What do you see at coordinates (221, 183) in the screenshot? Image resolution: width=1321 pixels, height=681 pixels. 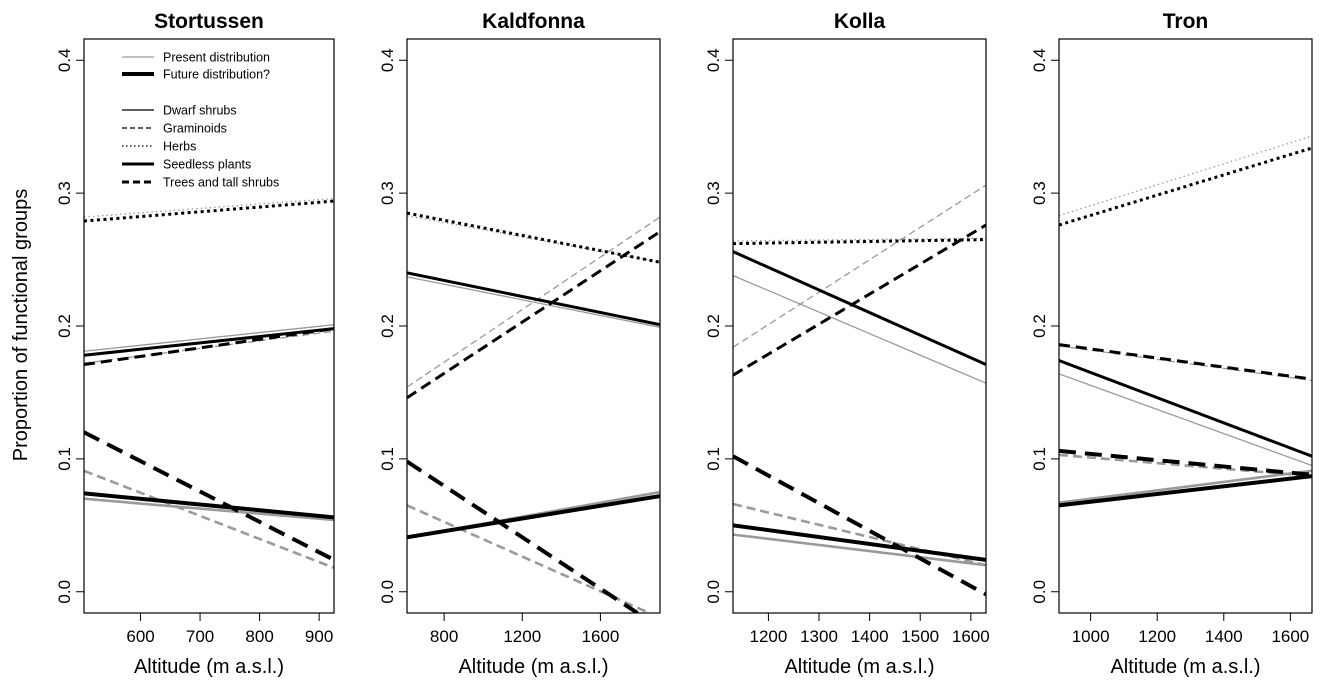 I see `legend-label: Trees and tall shrubs` at bounding box center [221, 183].